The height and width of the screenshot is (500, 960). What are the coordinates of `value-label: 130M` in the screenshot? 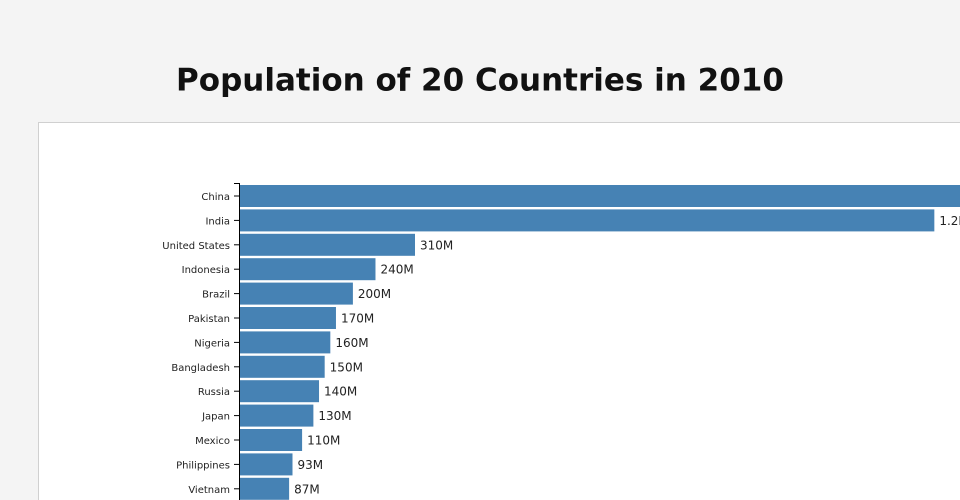 It's located at (334, 416).